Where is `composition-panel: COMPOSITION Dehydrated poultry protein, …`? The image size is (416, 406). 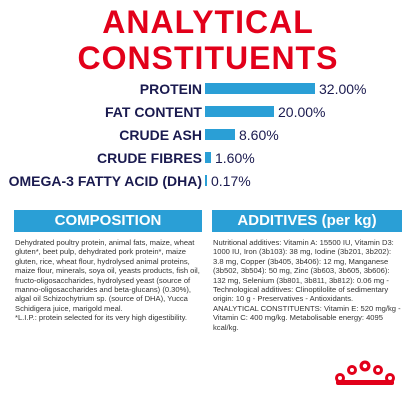
composition-panel: COMPOSITION Dehydrated poultry protein, … is located at coordinates (108, 266).